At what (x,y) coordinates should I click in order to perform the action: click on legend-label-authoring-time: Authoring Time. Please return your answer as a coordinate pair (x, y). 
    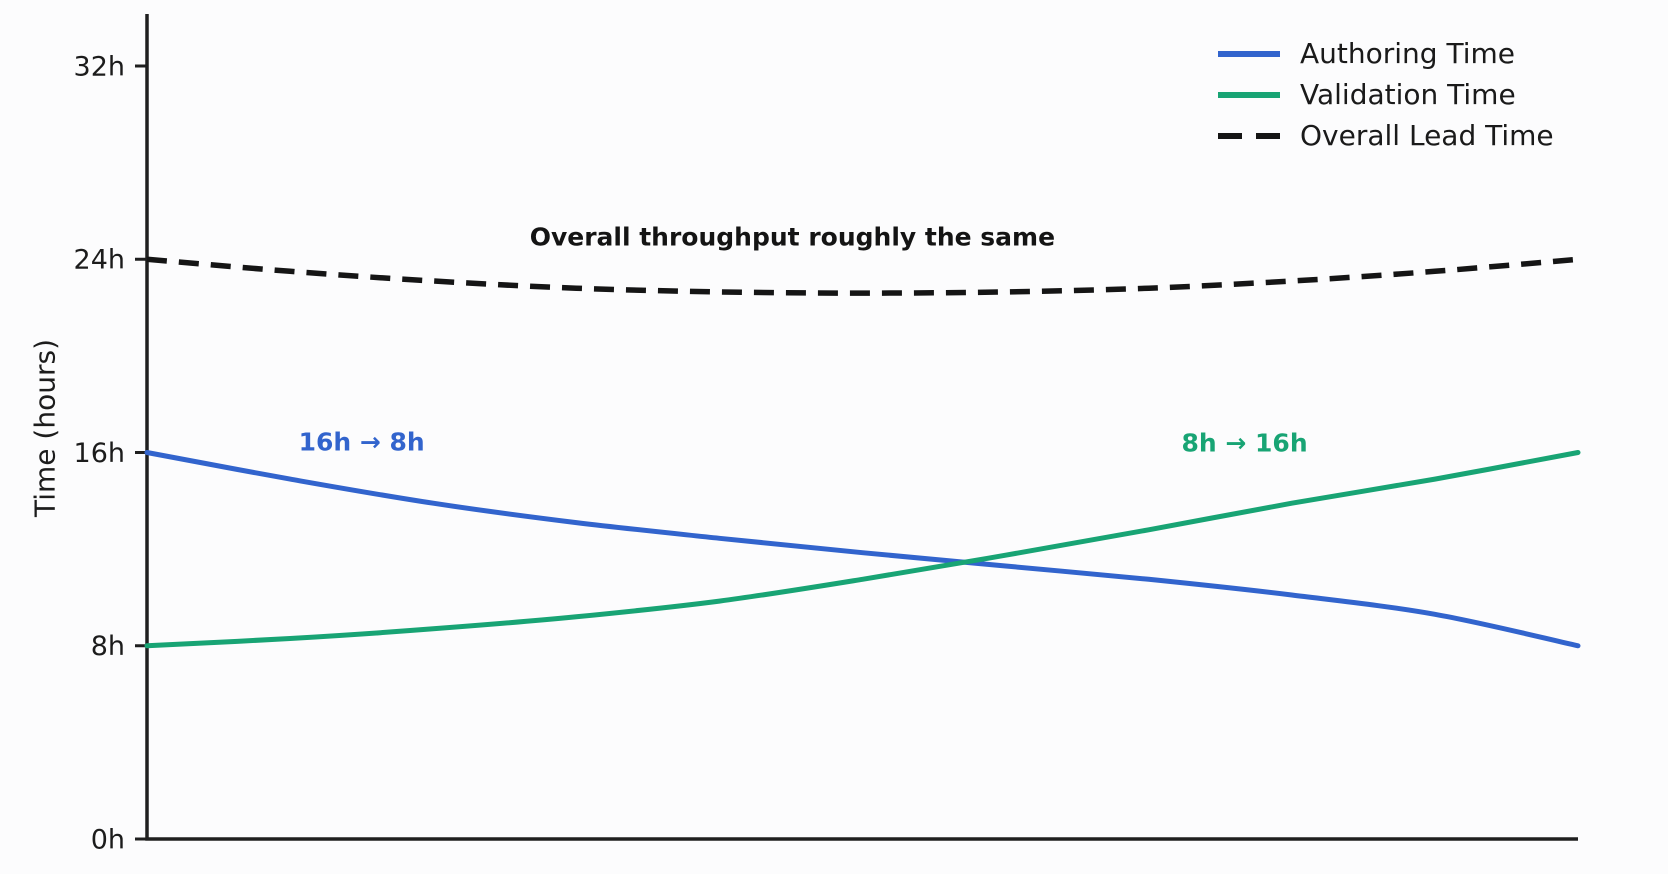
    Looking at the image, I should click on (1407, 53).